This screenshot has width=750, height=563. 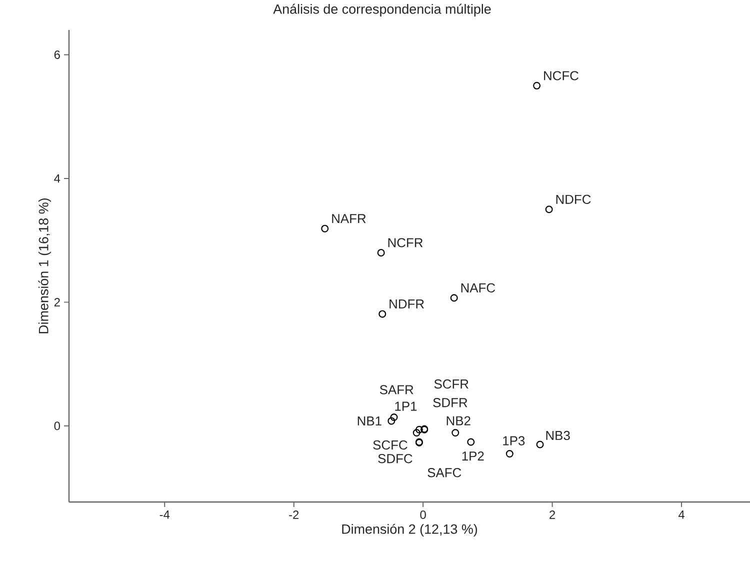 What do you see at coordinates (445, 473) in the screenshot?
I see `data-label: SAFC` at bounding box center [445, 473].